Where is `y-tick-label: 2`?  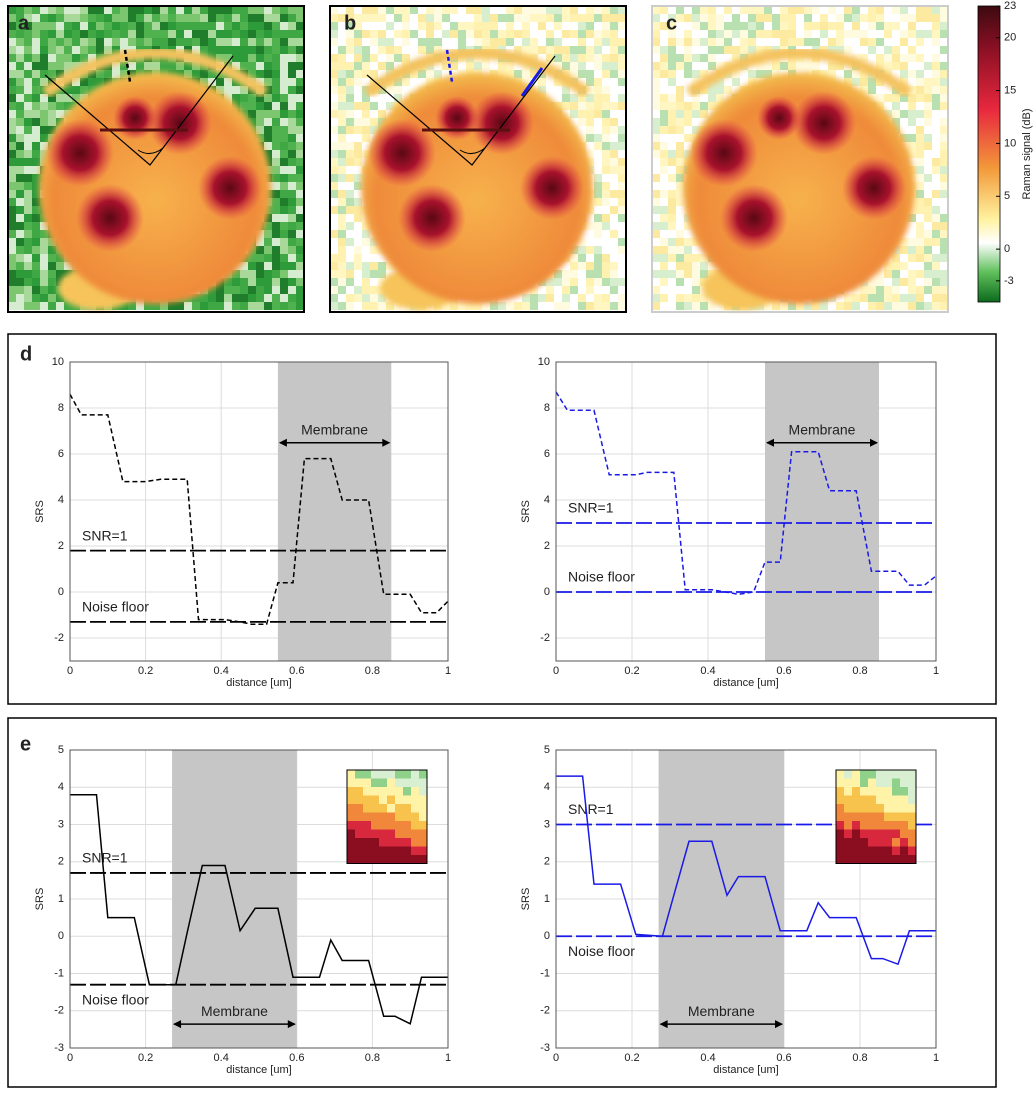 y-tick-label: 2 is located at coordinates (547, 546).